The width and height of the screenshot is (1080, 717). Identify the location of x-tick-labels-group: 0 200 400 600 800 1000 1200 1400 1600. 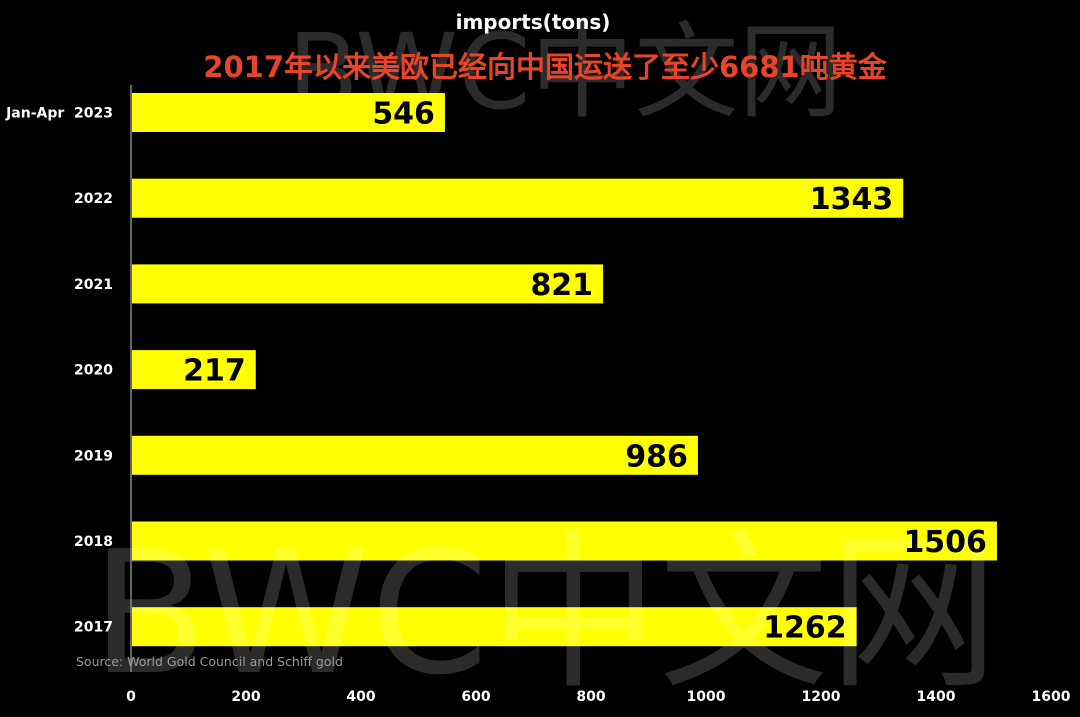
(598, 697).